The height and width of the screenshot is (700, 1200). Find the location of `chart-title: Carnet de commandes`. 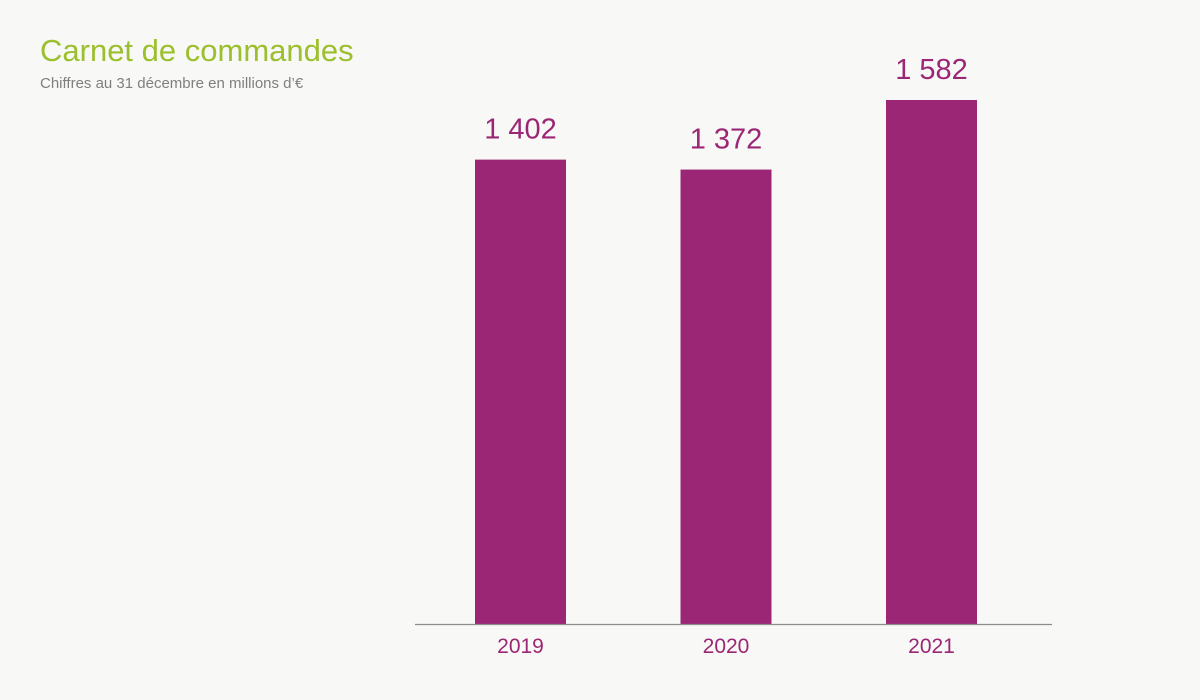

chart-title: Carnet de commandes is located at coordinates (197, 50).